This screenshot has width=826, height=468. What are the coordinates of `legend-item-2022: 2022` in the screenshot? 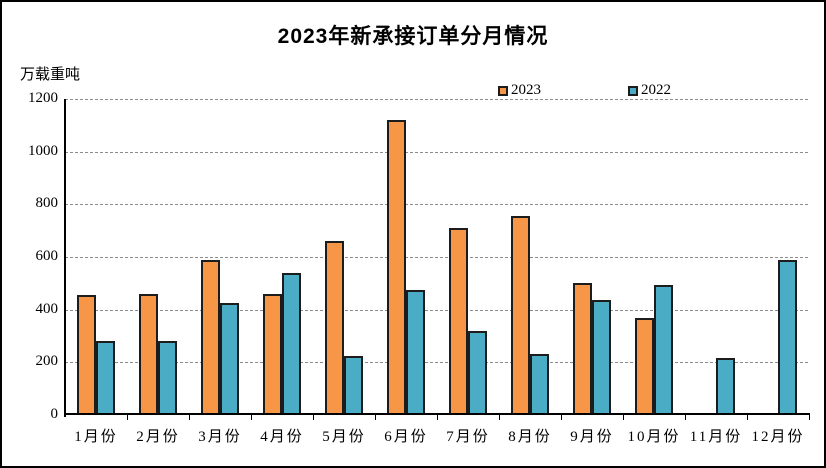 It's located at (649, 90).